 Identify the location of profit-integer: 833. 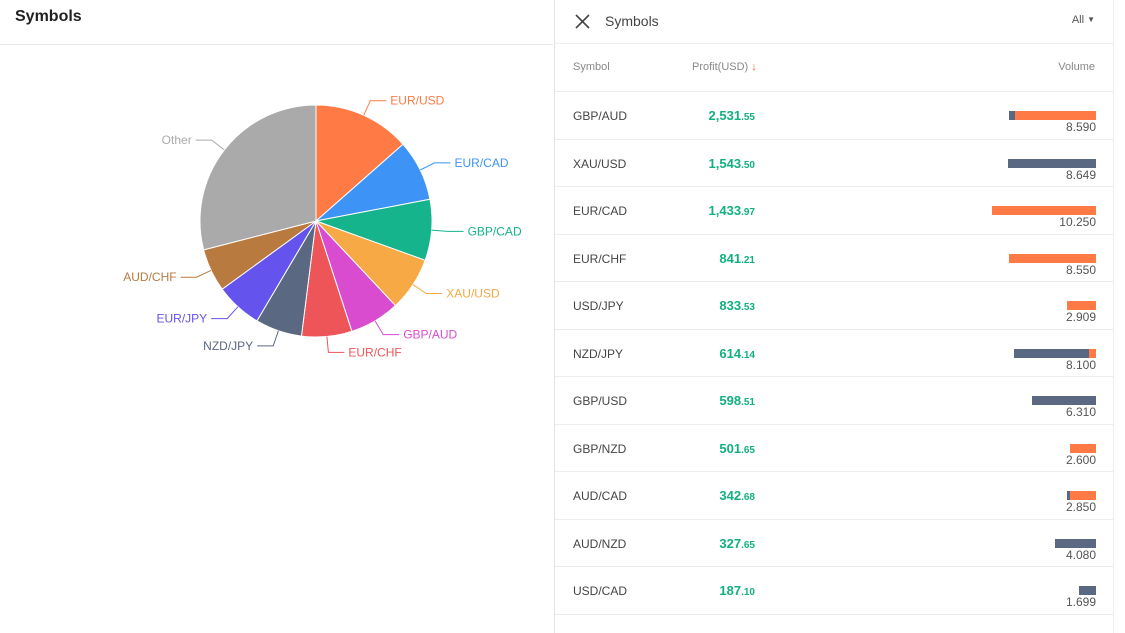
(730, 305).